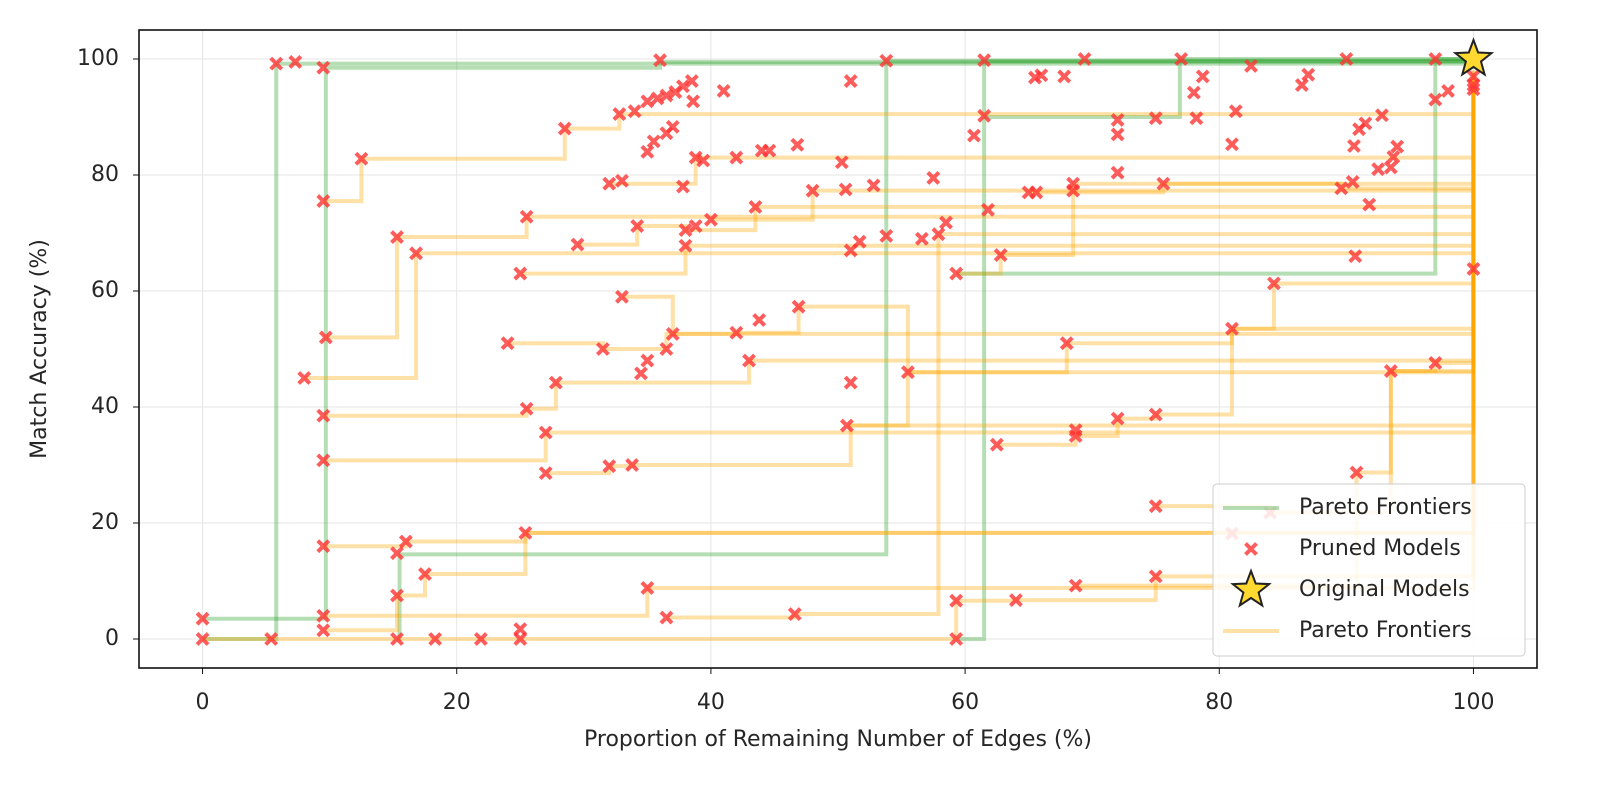  I want to click on x-tick-label: 40, so click(711, 702).